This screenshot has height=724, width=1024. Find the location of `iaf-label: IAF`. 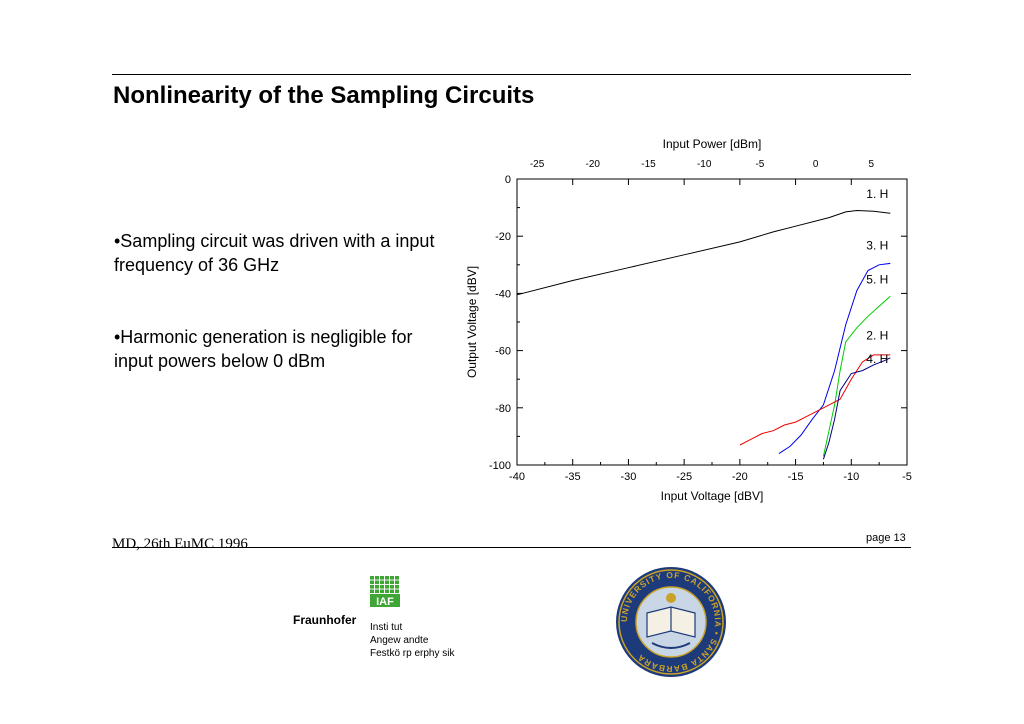

iaf-label: IAF is located at coordinates (385, 602).